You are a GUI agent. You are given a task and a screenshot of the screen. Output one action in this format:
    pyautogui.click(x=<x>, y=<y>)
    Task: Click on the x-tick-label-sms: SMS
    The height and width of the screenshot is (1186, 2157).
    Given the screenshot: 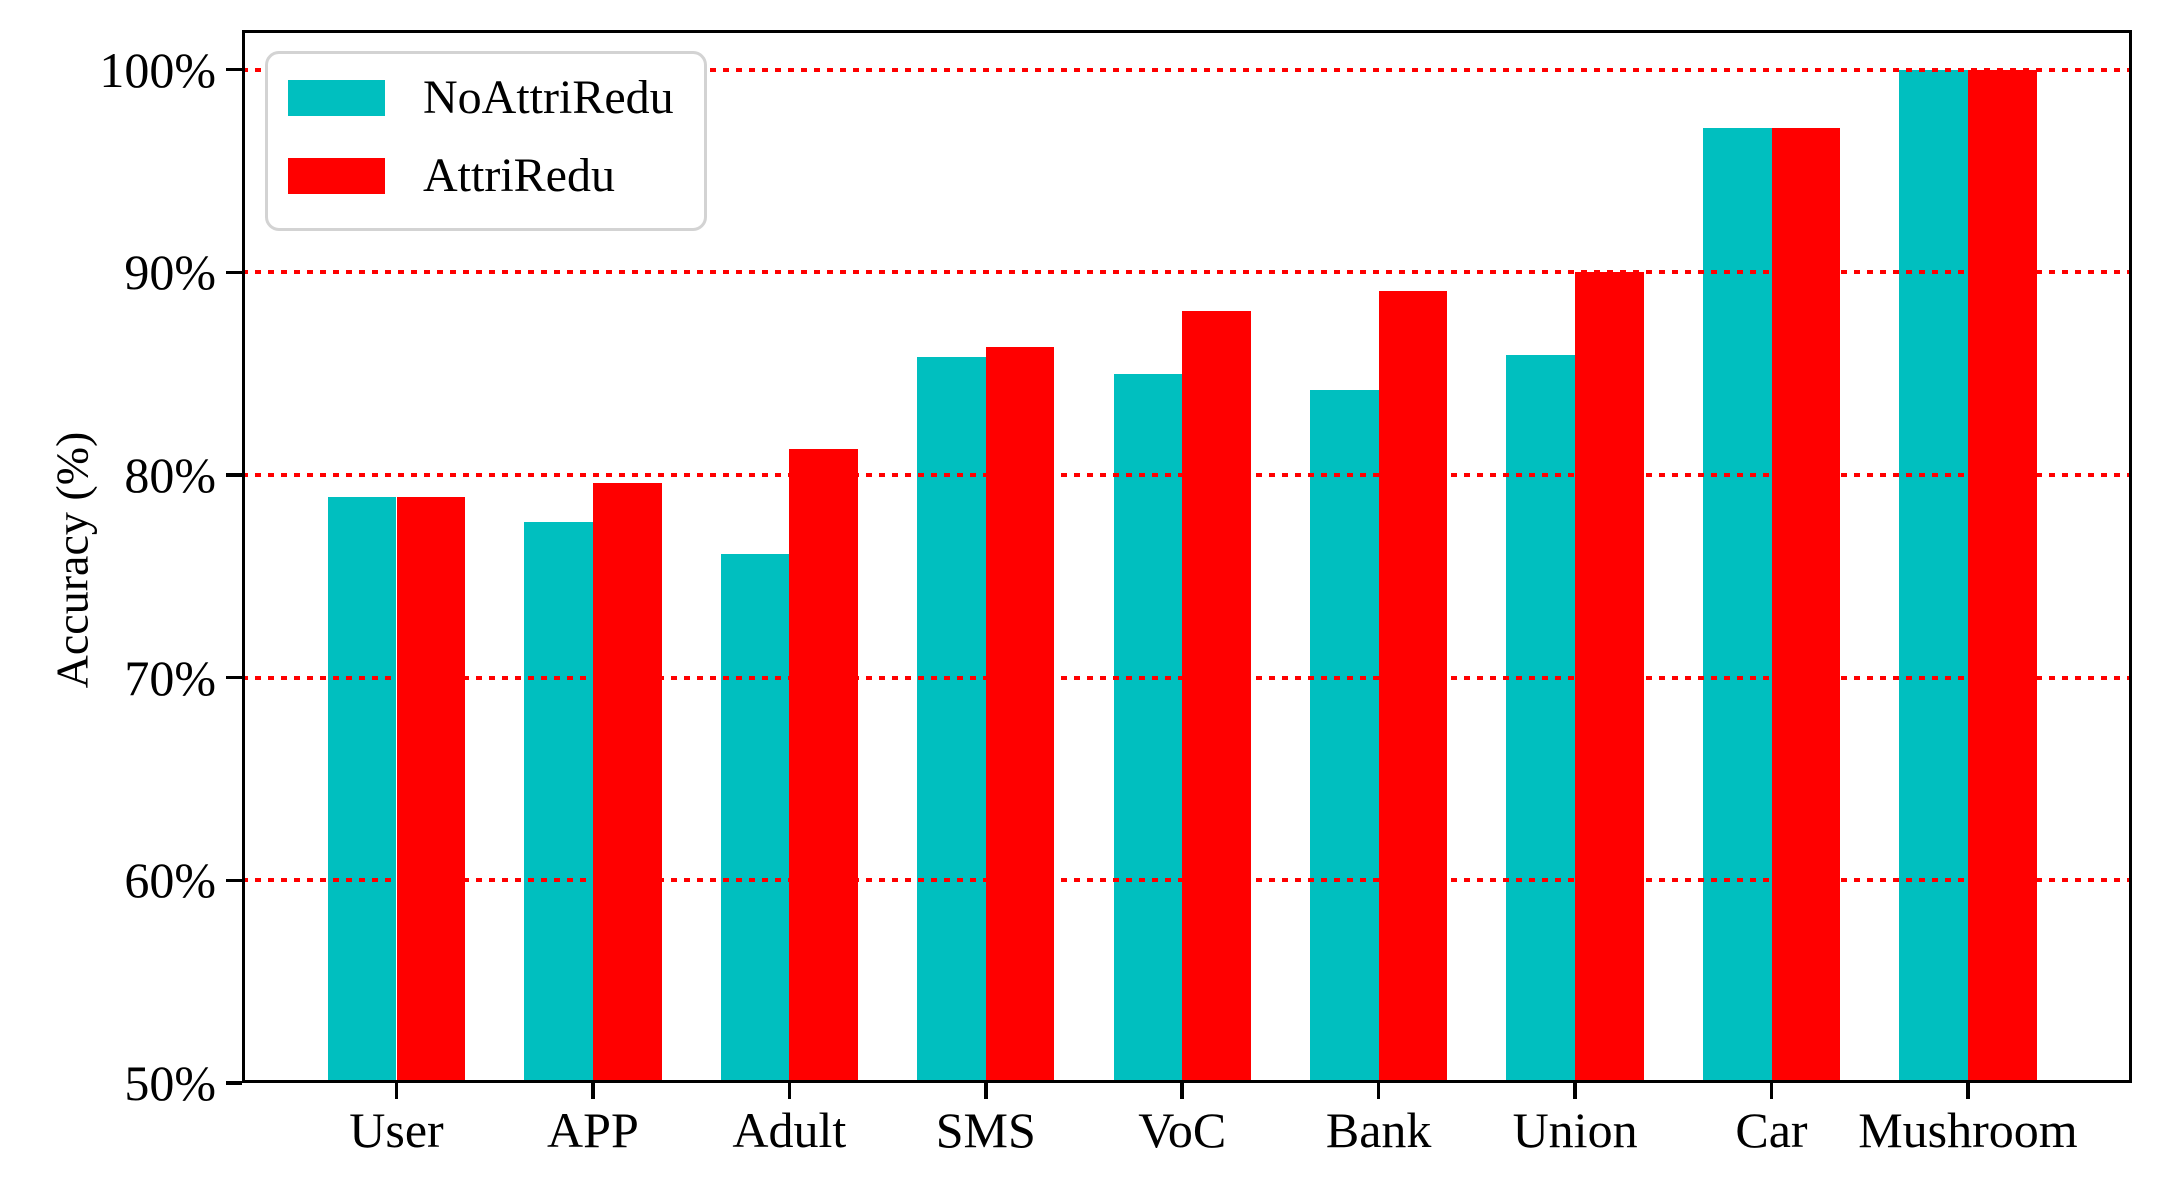 What is the action you would take?
    pyautogui.click(x=985, y=1130)
    